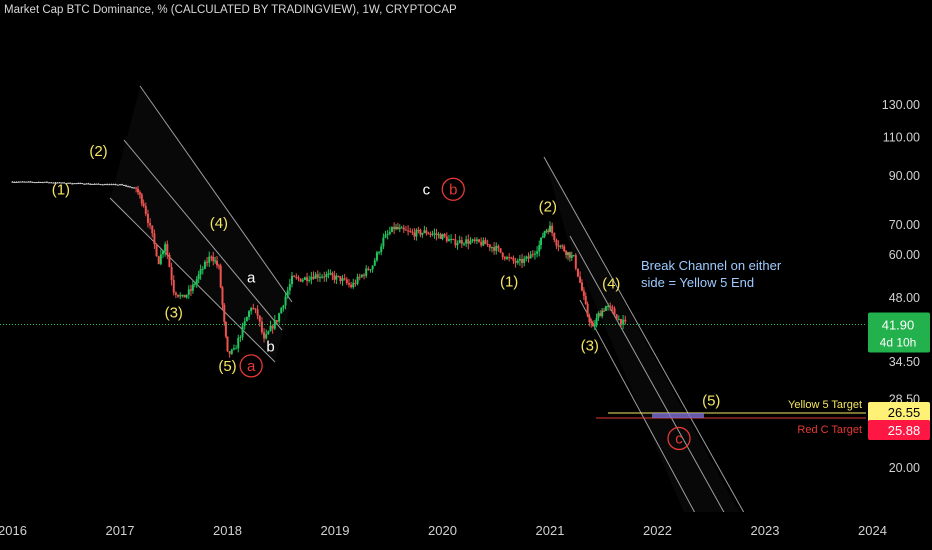  I want to click on time-tick-label: 2019, so click(335, 530).